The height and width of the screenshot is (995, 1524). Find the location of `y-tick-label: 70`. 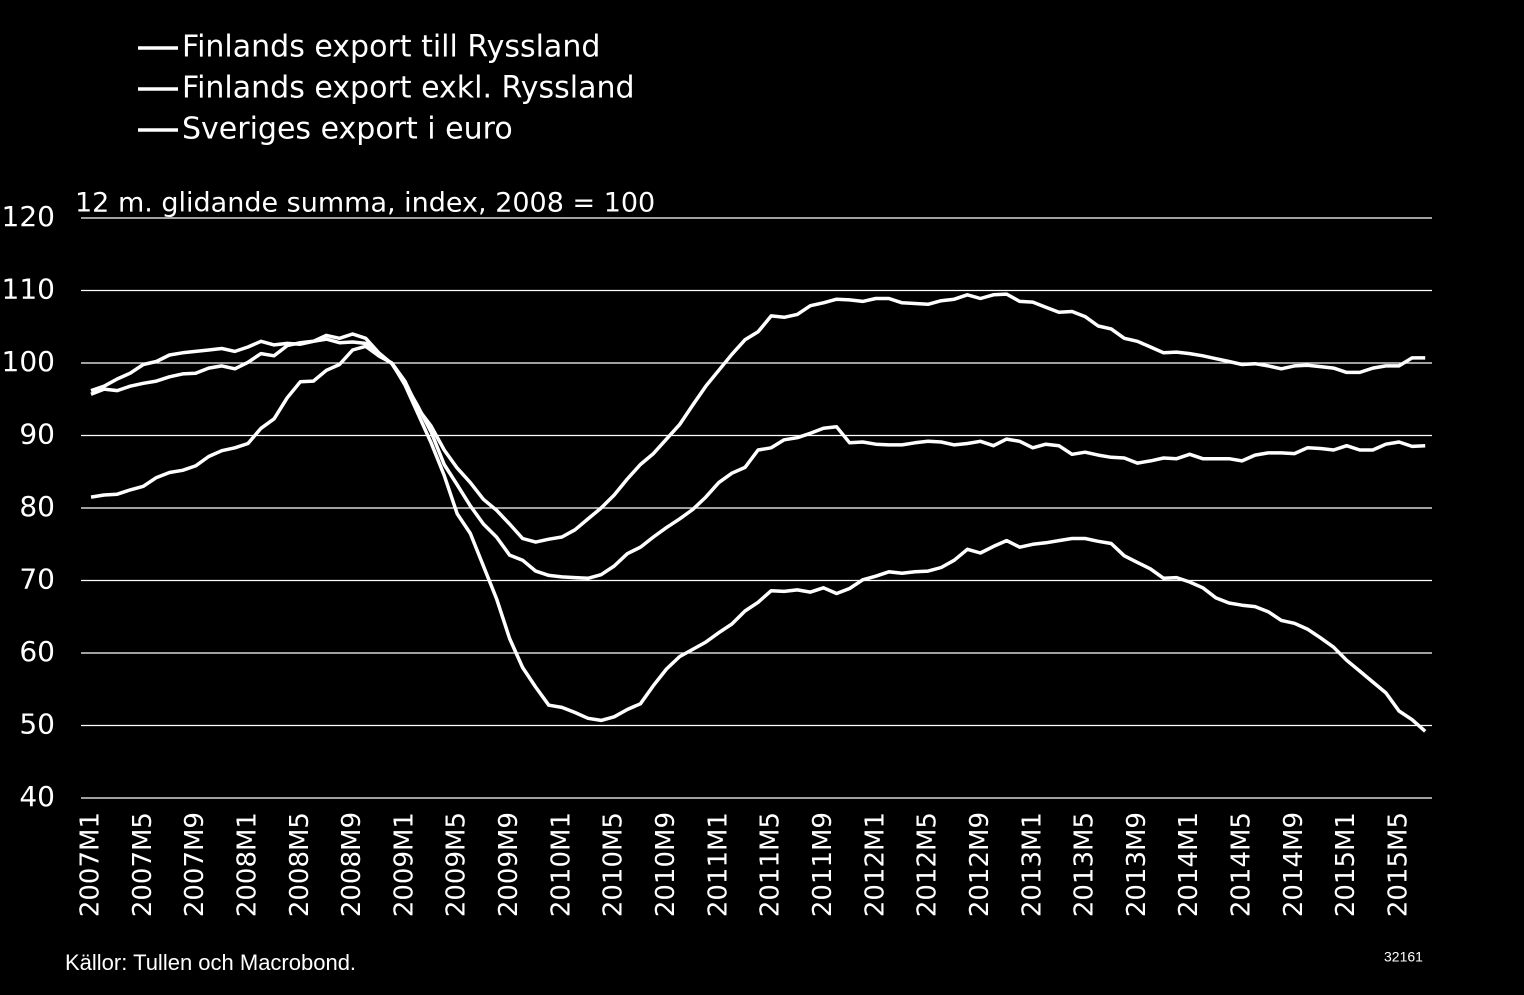

y-tick-label: 70 is located at coordinates (37, 579).